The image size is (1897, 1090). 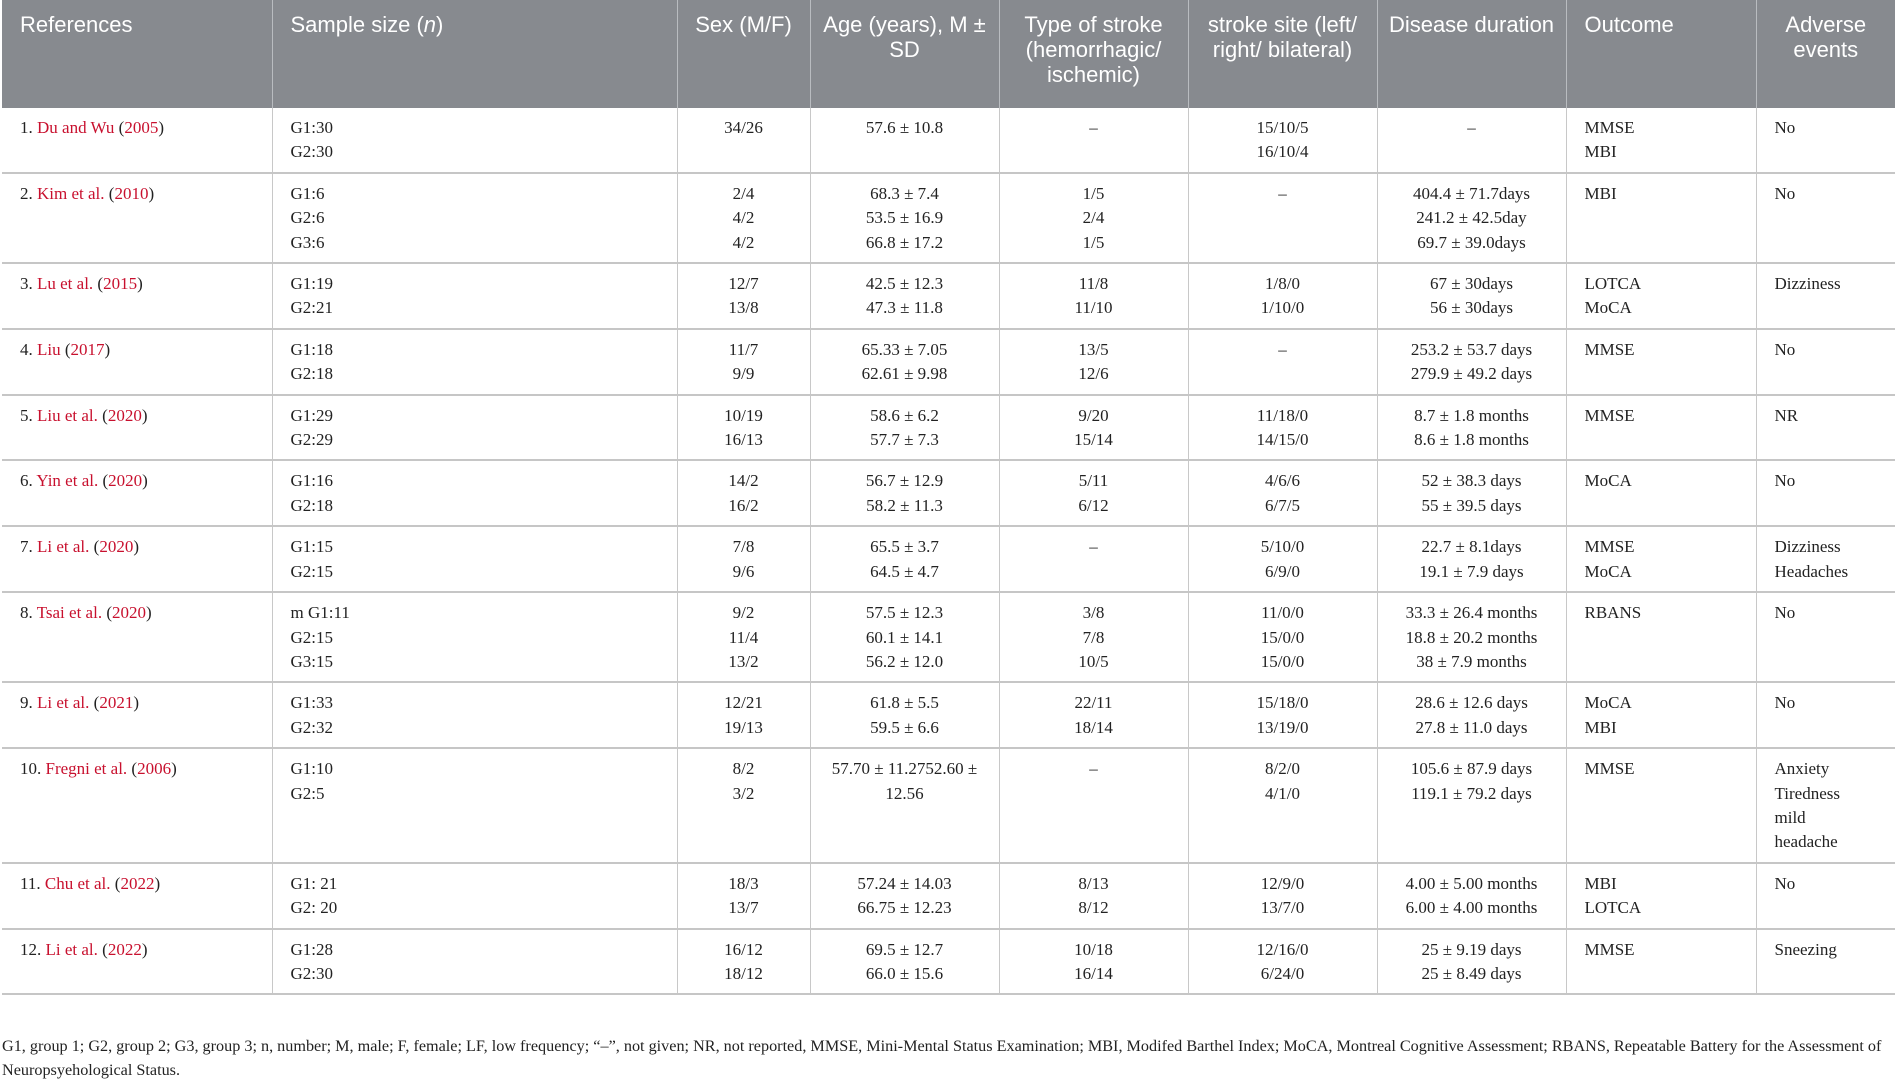 What do you see at coordinates (743, 349) in the screenshot?
I see `cell-line: 11/7` at bounding box center [743, 349].